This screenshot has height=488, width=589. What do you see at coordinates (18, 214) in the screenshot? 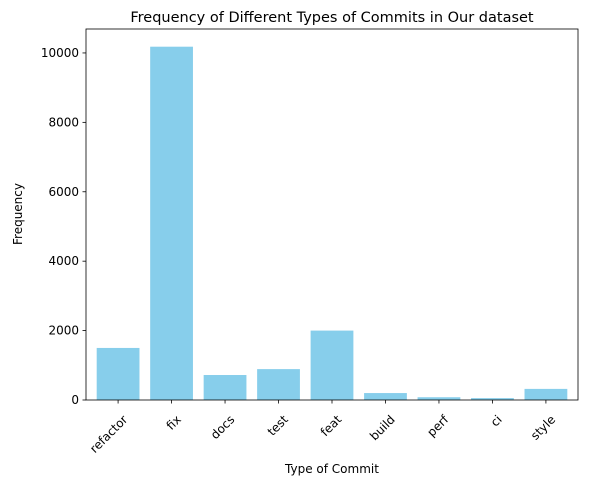
I see `y-axis-label: Frequency` at bounding box center [18, 214].